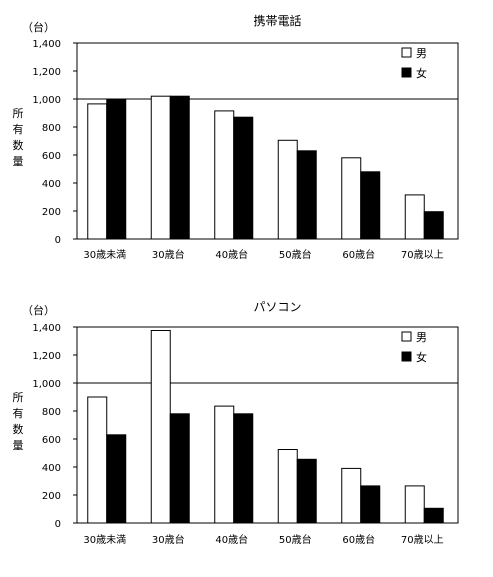 The height and width of the screenshot is (577, 493). I want to click on chart-title: パソコン, so click(277, 307).